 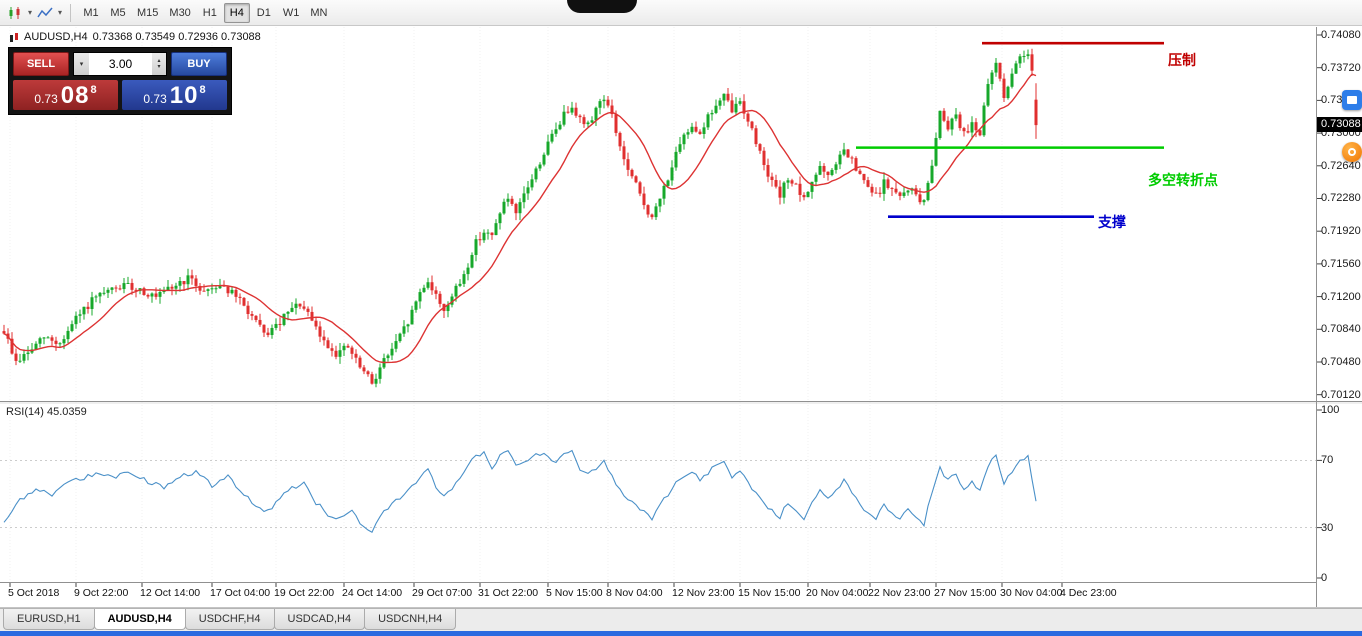 What do you see at coordinates (184, 96) in the screenshot?
I see `ask-pips: 10` at bounding box center [184, 96].